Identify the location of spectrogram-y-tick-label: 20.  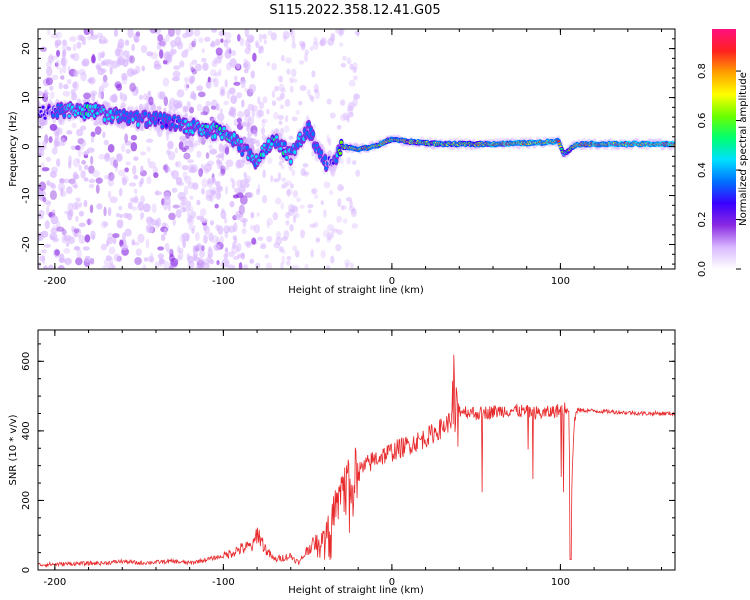
(26, 48).